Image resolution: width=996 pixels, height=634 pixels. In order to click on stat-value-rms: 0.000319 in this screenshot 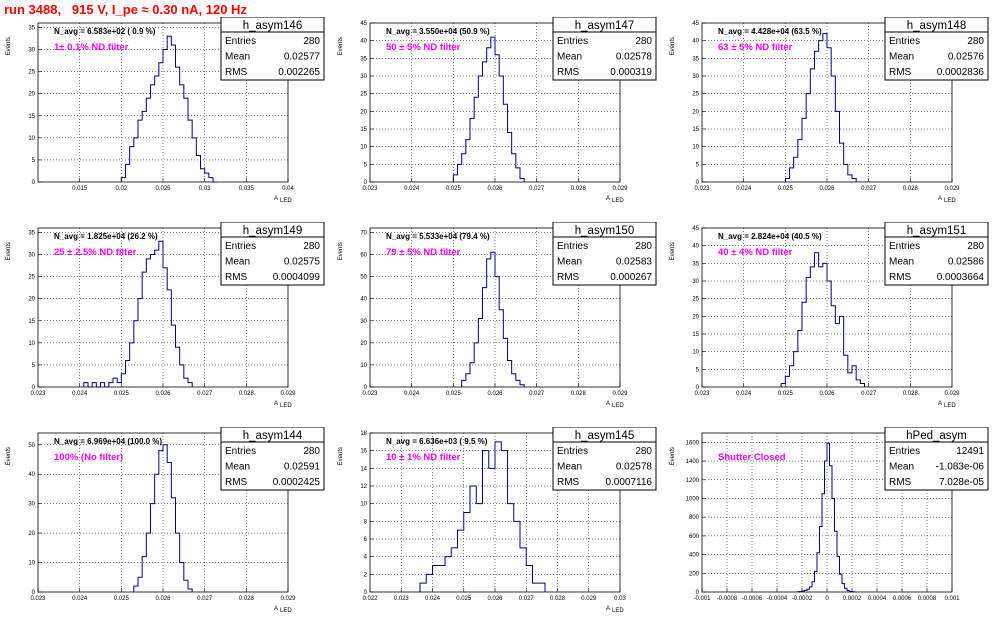, I will do `click(631, 72)`.